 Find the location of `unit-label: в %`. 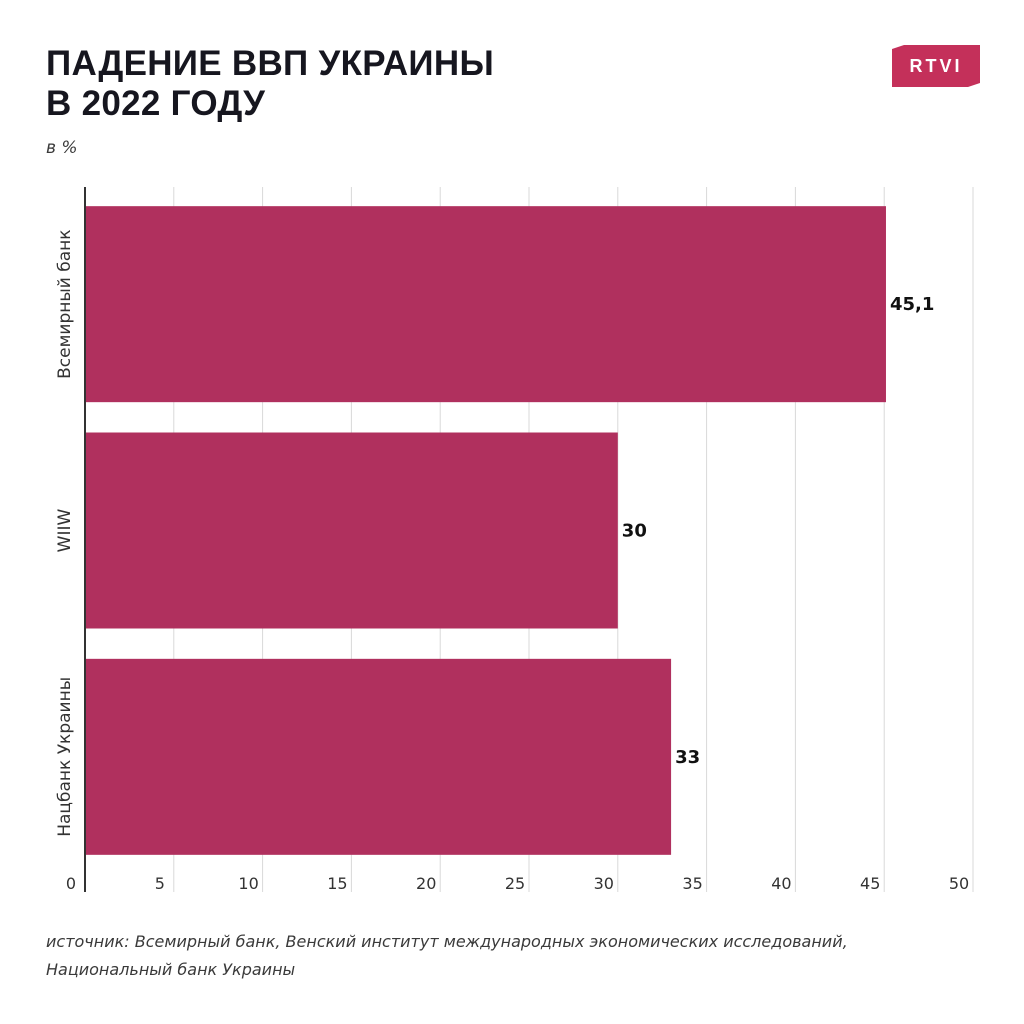

unit-label: в % is located at coordinates (62, 148).